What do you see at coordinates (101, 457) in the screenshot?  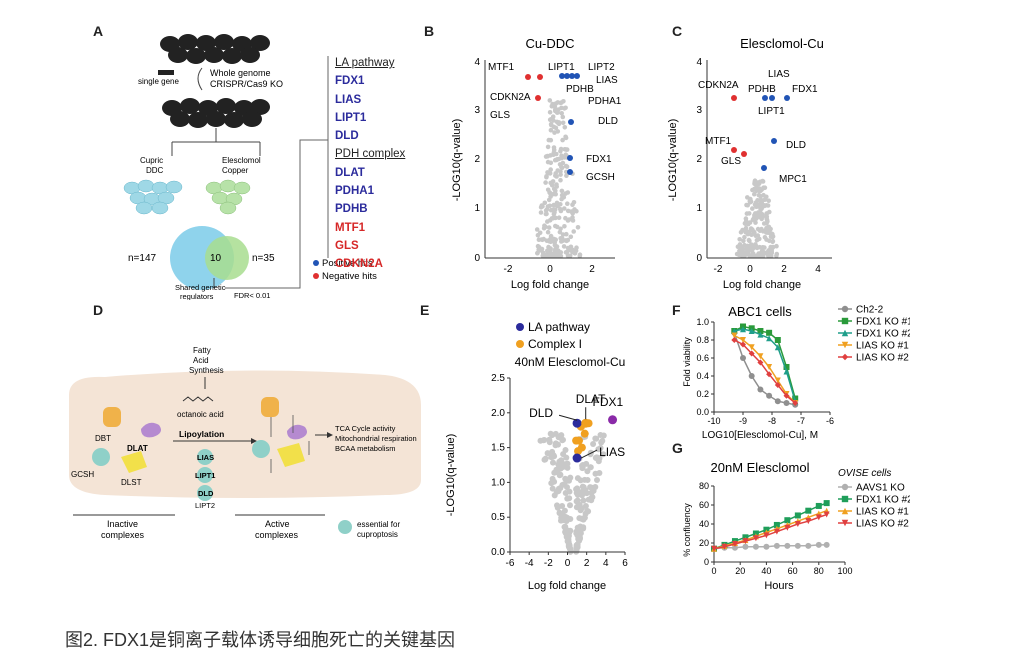 I see `protein-gcsh` at bounding box center [101, 457].